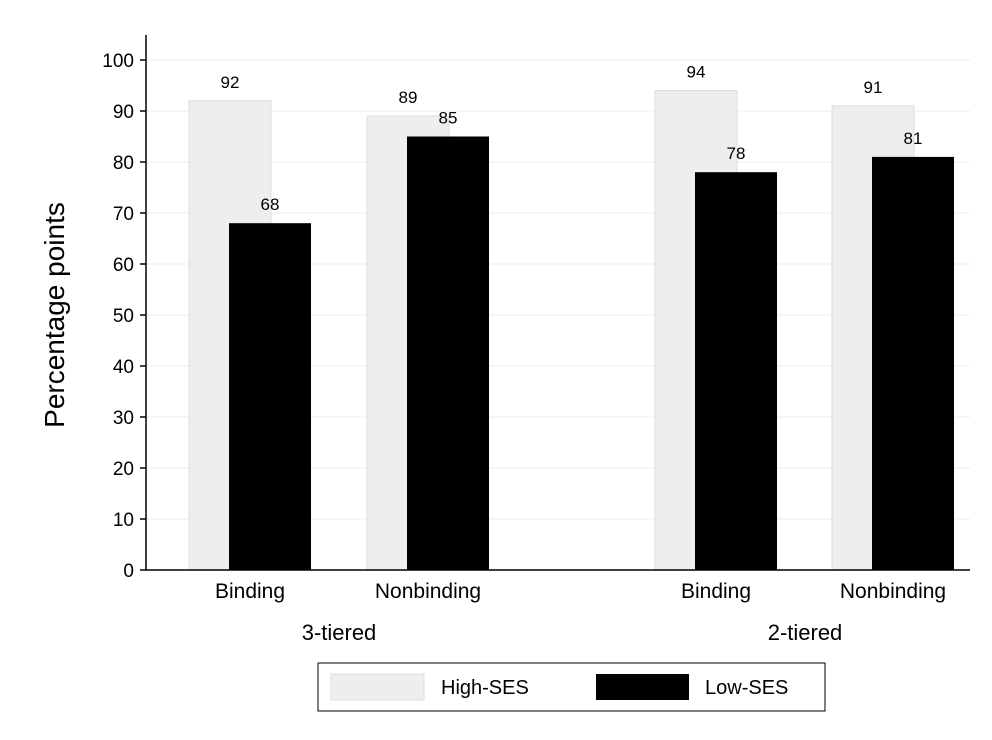 Image resolution: width=992 pixels, height=740 pixels. Describe the element at coordinates (230, 82) in the screenshot. I see `data-label-high-ses: 92` at that location.